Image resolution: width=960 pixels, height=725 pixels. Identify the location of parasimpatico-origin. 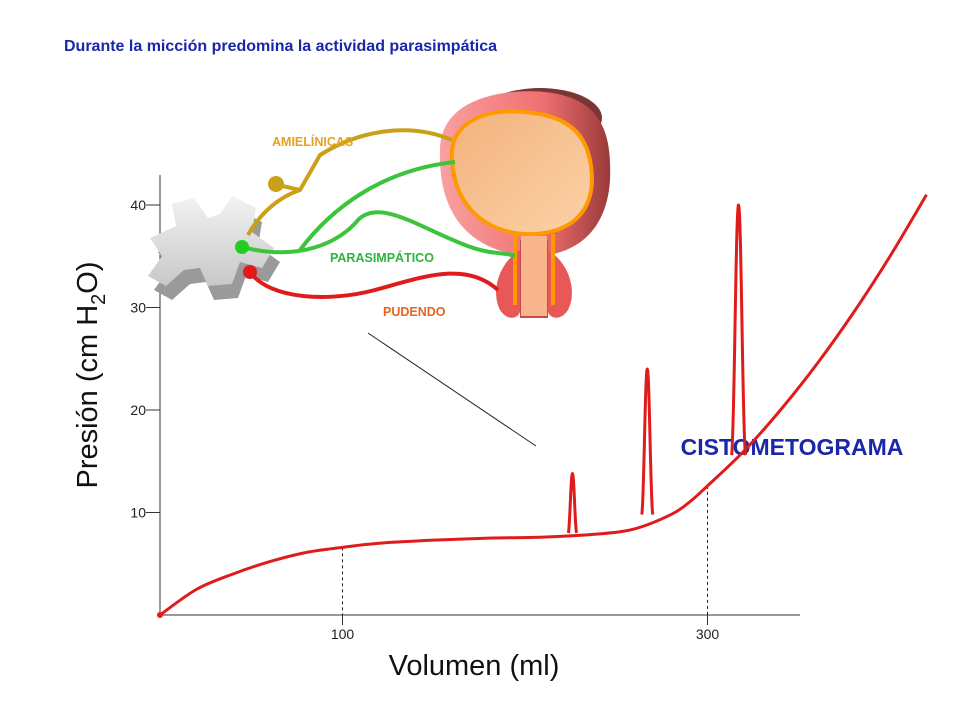
(242, 247).